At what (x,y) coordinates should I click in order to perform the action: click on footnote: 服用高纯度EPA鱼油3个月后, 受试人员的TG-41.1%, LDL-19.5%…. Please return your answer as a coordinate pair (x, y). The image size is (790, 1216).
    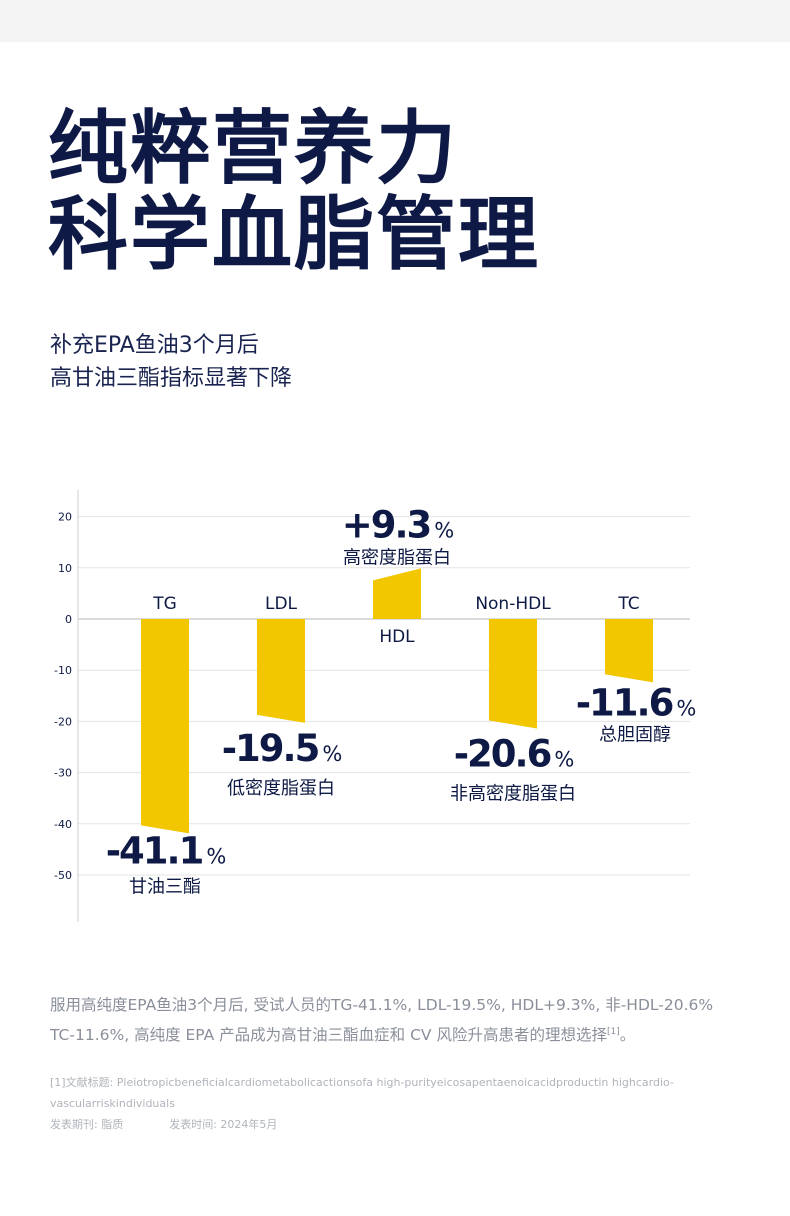
    Looking at the image, I should click on (395, 1020).